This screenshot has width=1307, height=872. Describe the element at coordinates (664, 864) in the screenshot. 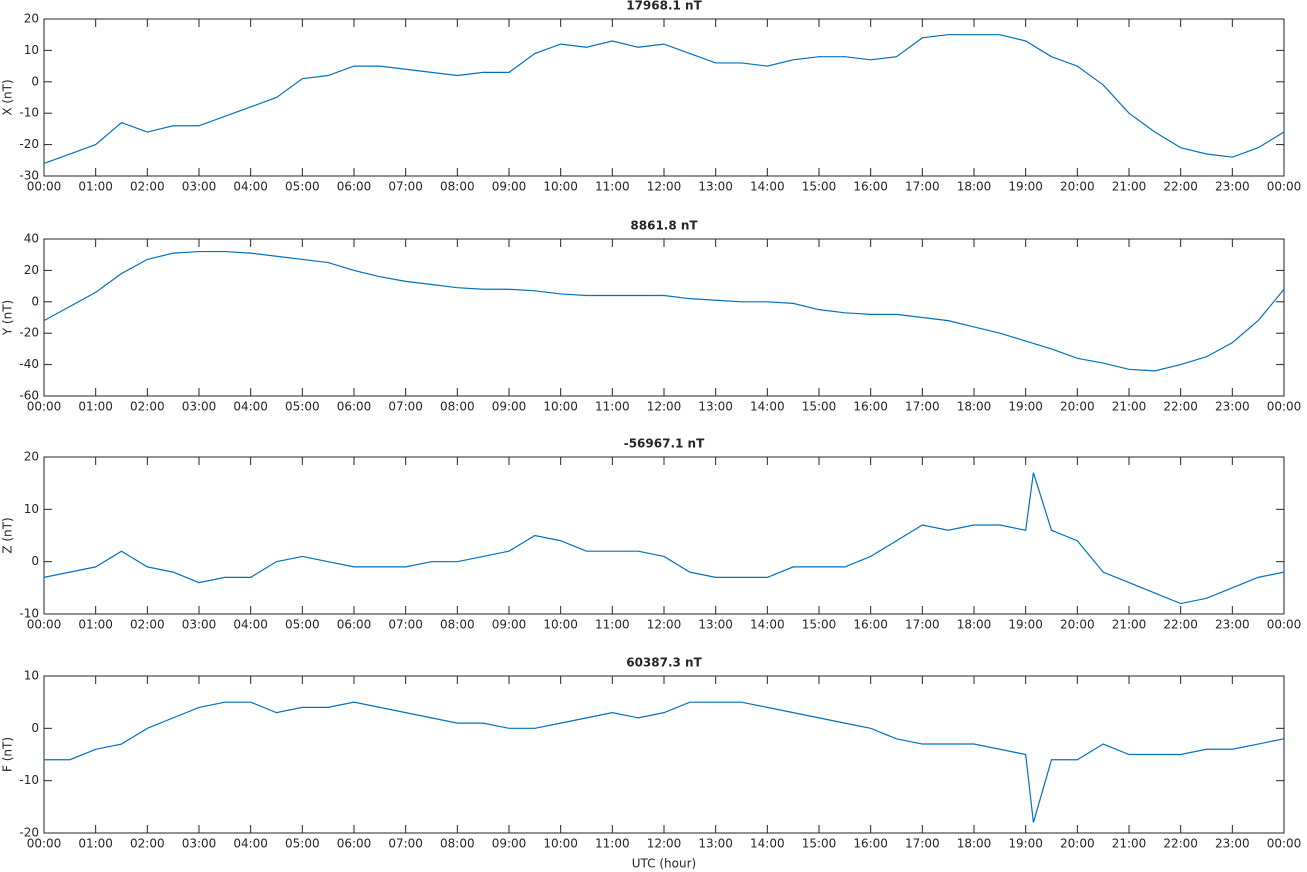

I see `x-axis-label: UTC (hour)` at that location.